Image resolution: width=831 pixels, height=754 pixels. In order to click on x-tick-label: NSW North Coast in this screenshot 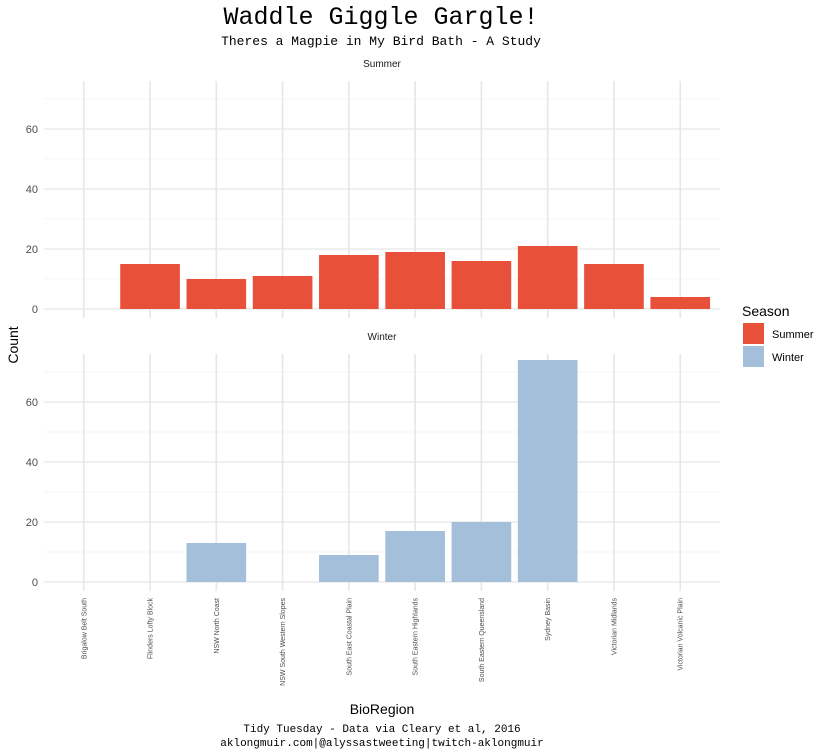, I will do `click(217, 626)`.